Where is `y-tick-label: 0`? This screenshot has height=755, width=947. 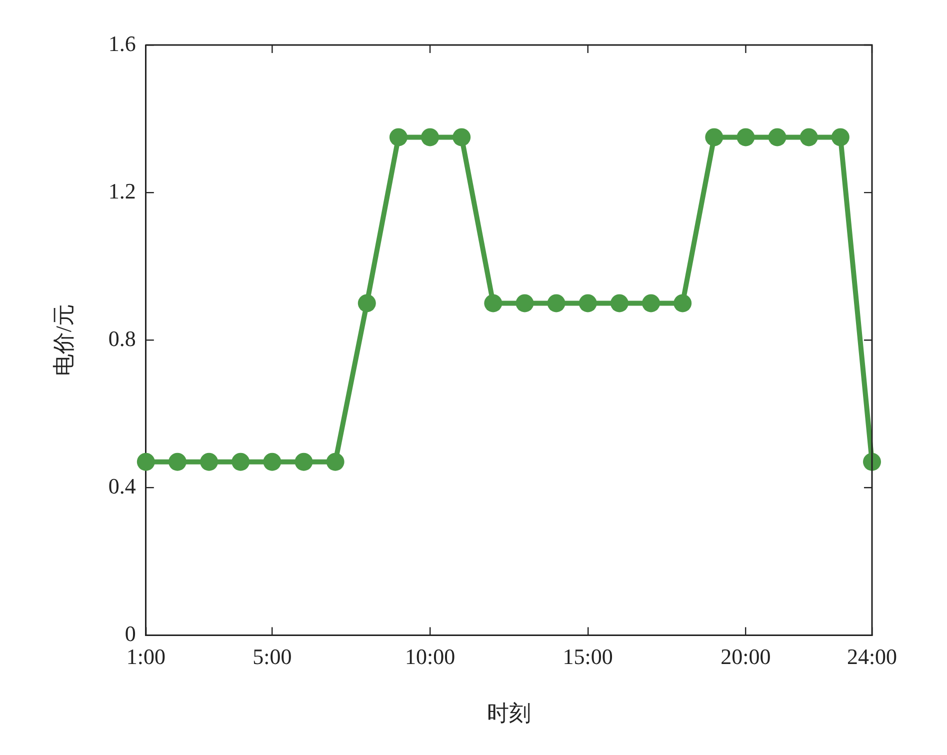
y-tick-label: 0 is located at coordinates (130, 633).